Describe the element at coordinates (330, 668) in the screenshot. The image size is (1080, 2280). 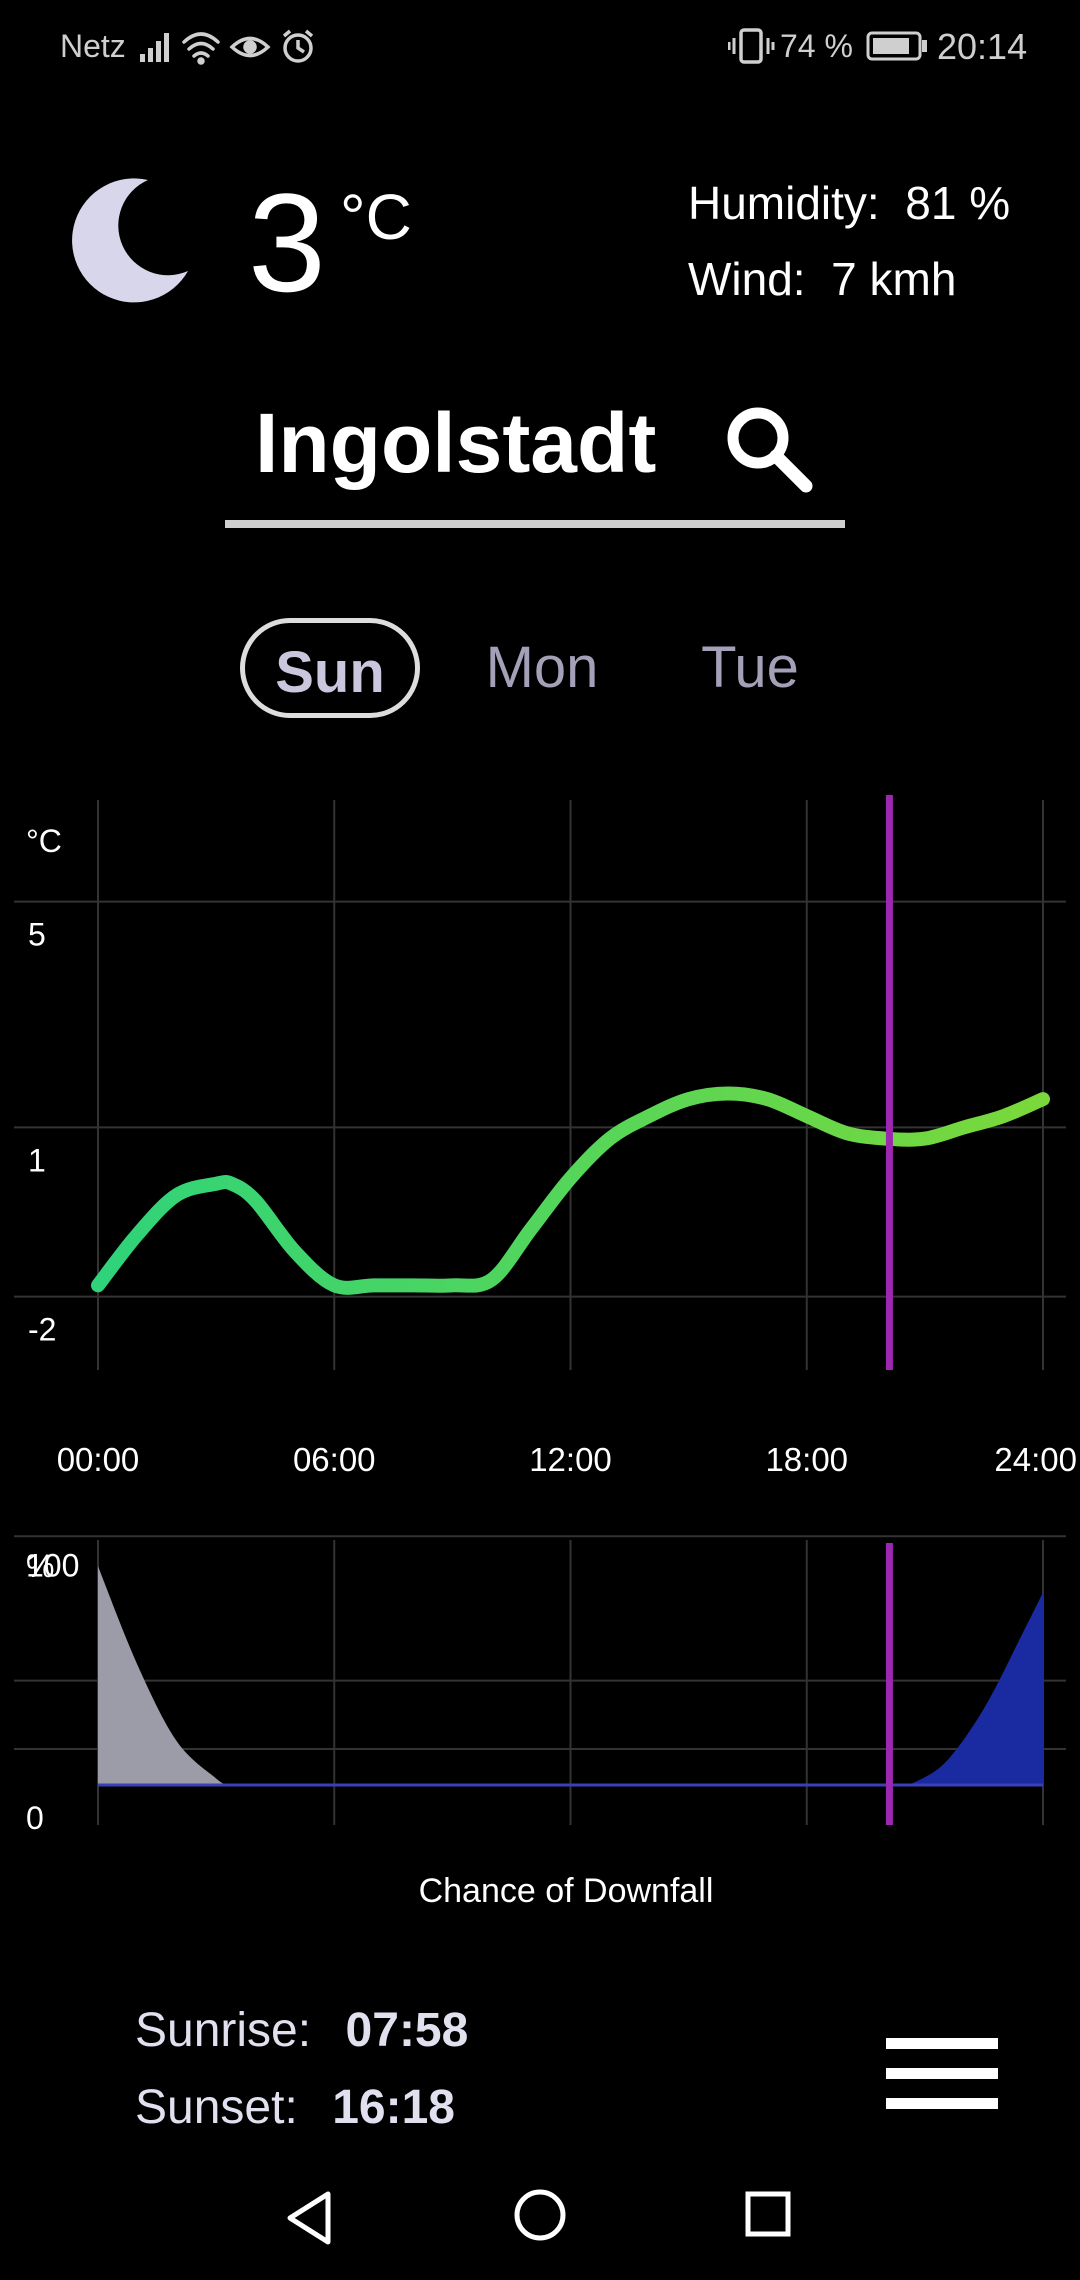
I see `tab-sun: Sun` at that location.